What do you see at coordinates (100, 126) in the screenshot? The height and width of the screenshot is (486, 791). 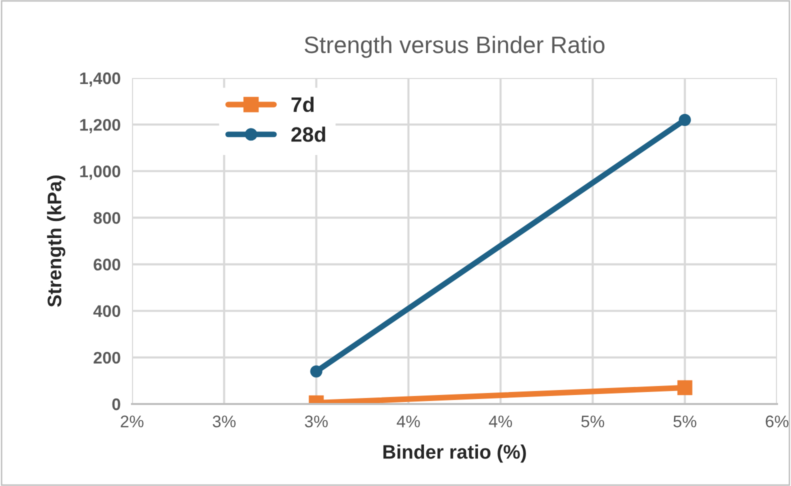 I see `y-tick-label: 1,200` at bounding box center [100, 126].